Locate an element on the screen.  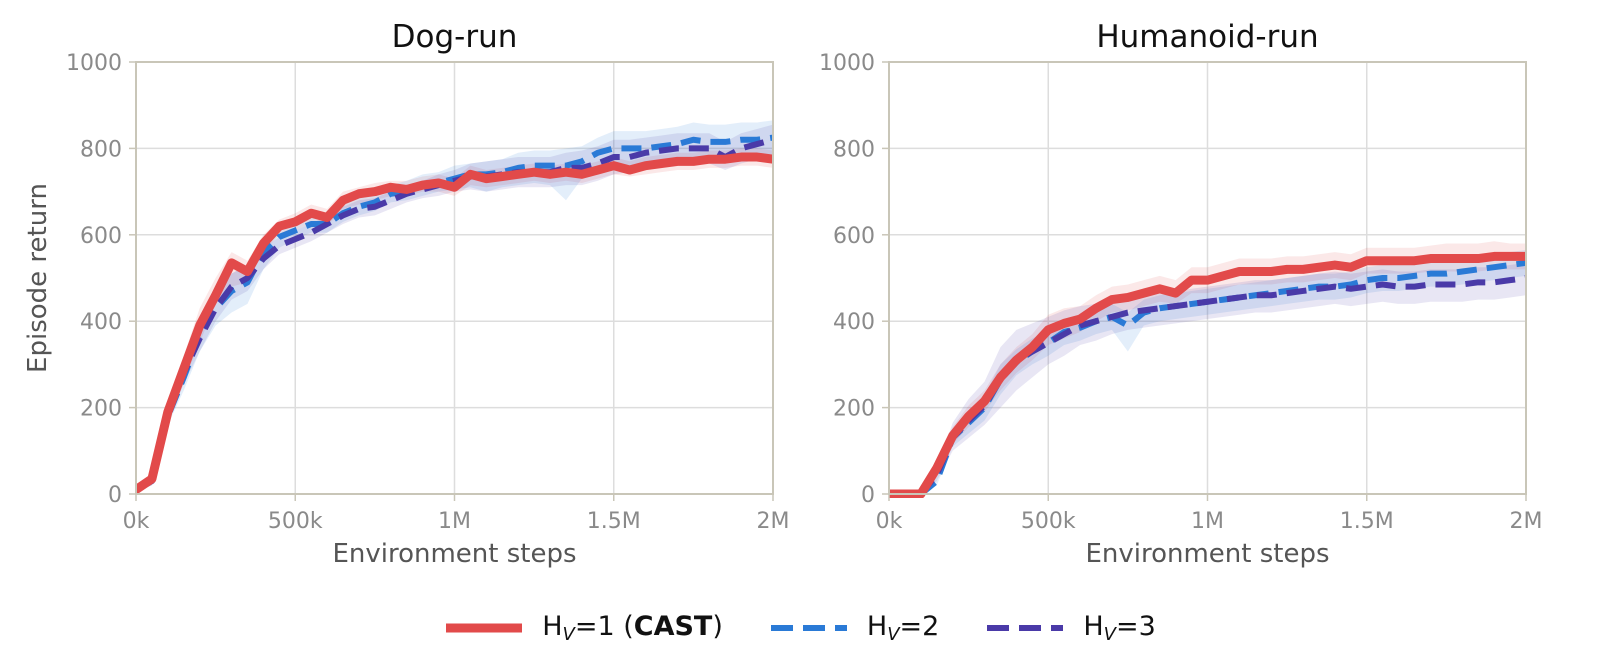
legend-item-hv1: HV=1 (CAST) is located at coordinates (583, 628).